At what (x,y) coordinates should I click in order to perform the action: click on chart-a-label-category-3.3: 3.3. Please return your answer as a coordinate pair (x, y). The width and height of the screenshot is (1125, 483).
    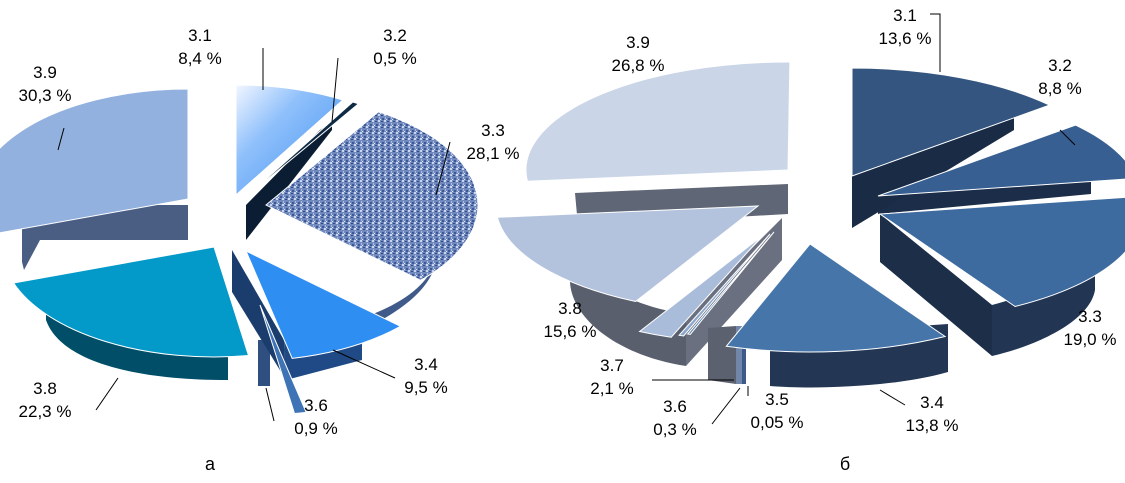
    Looking at the image, I should click on (493, 130).